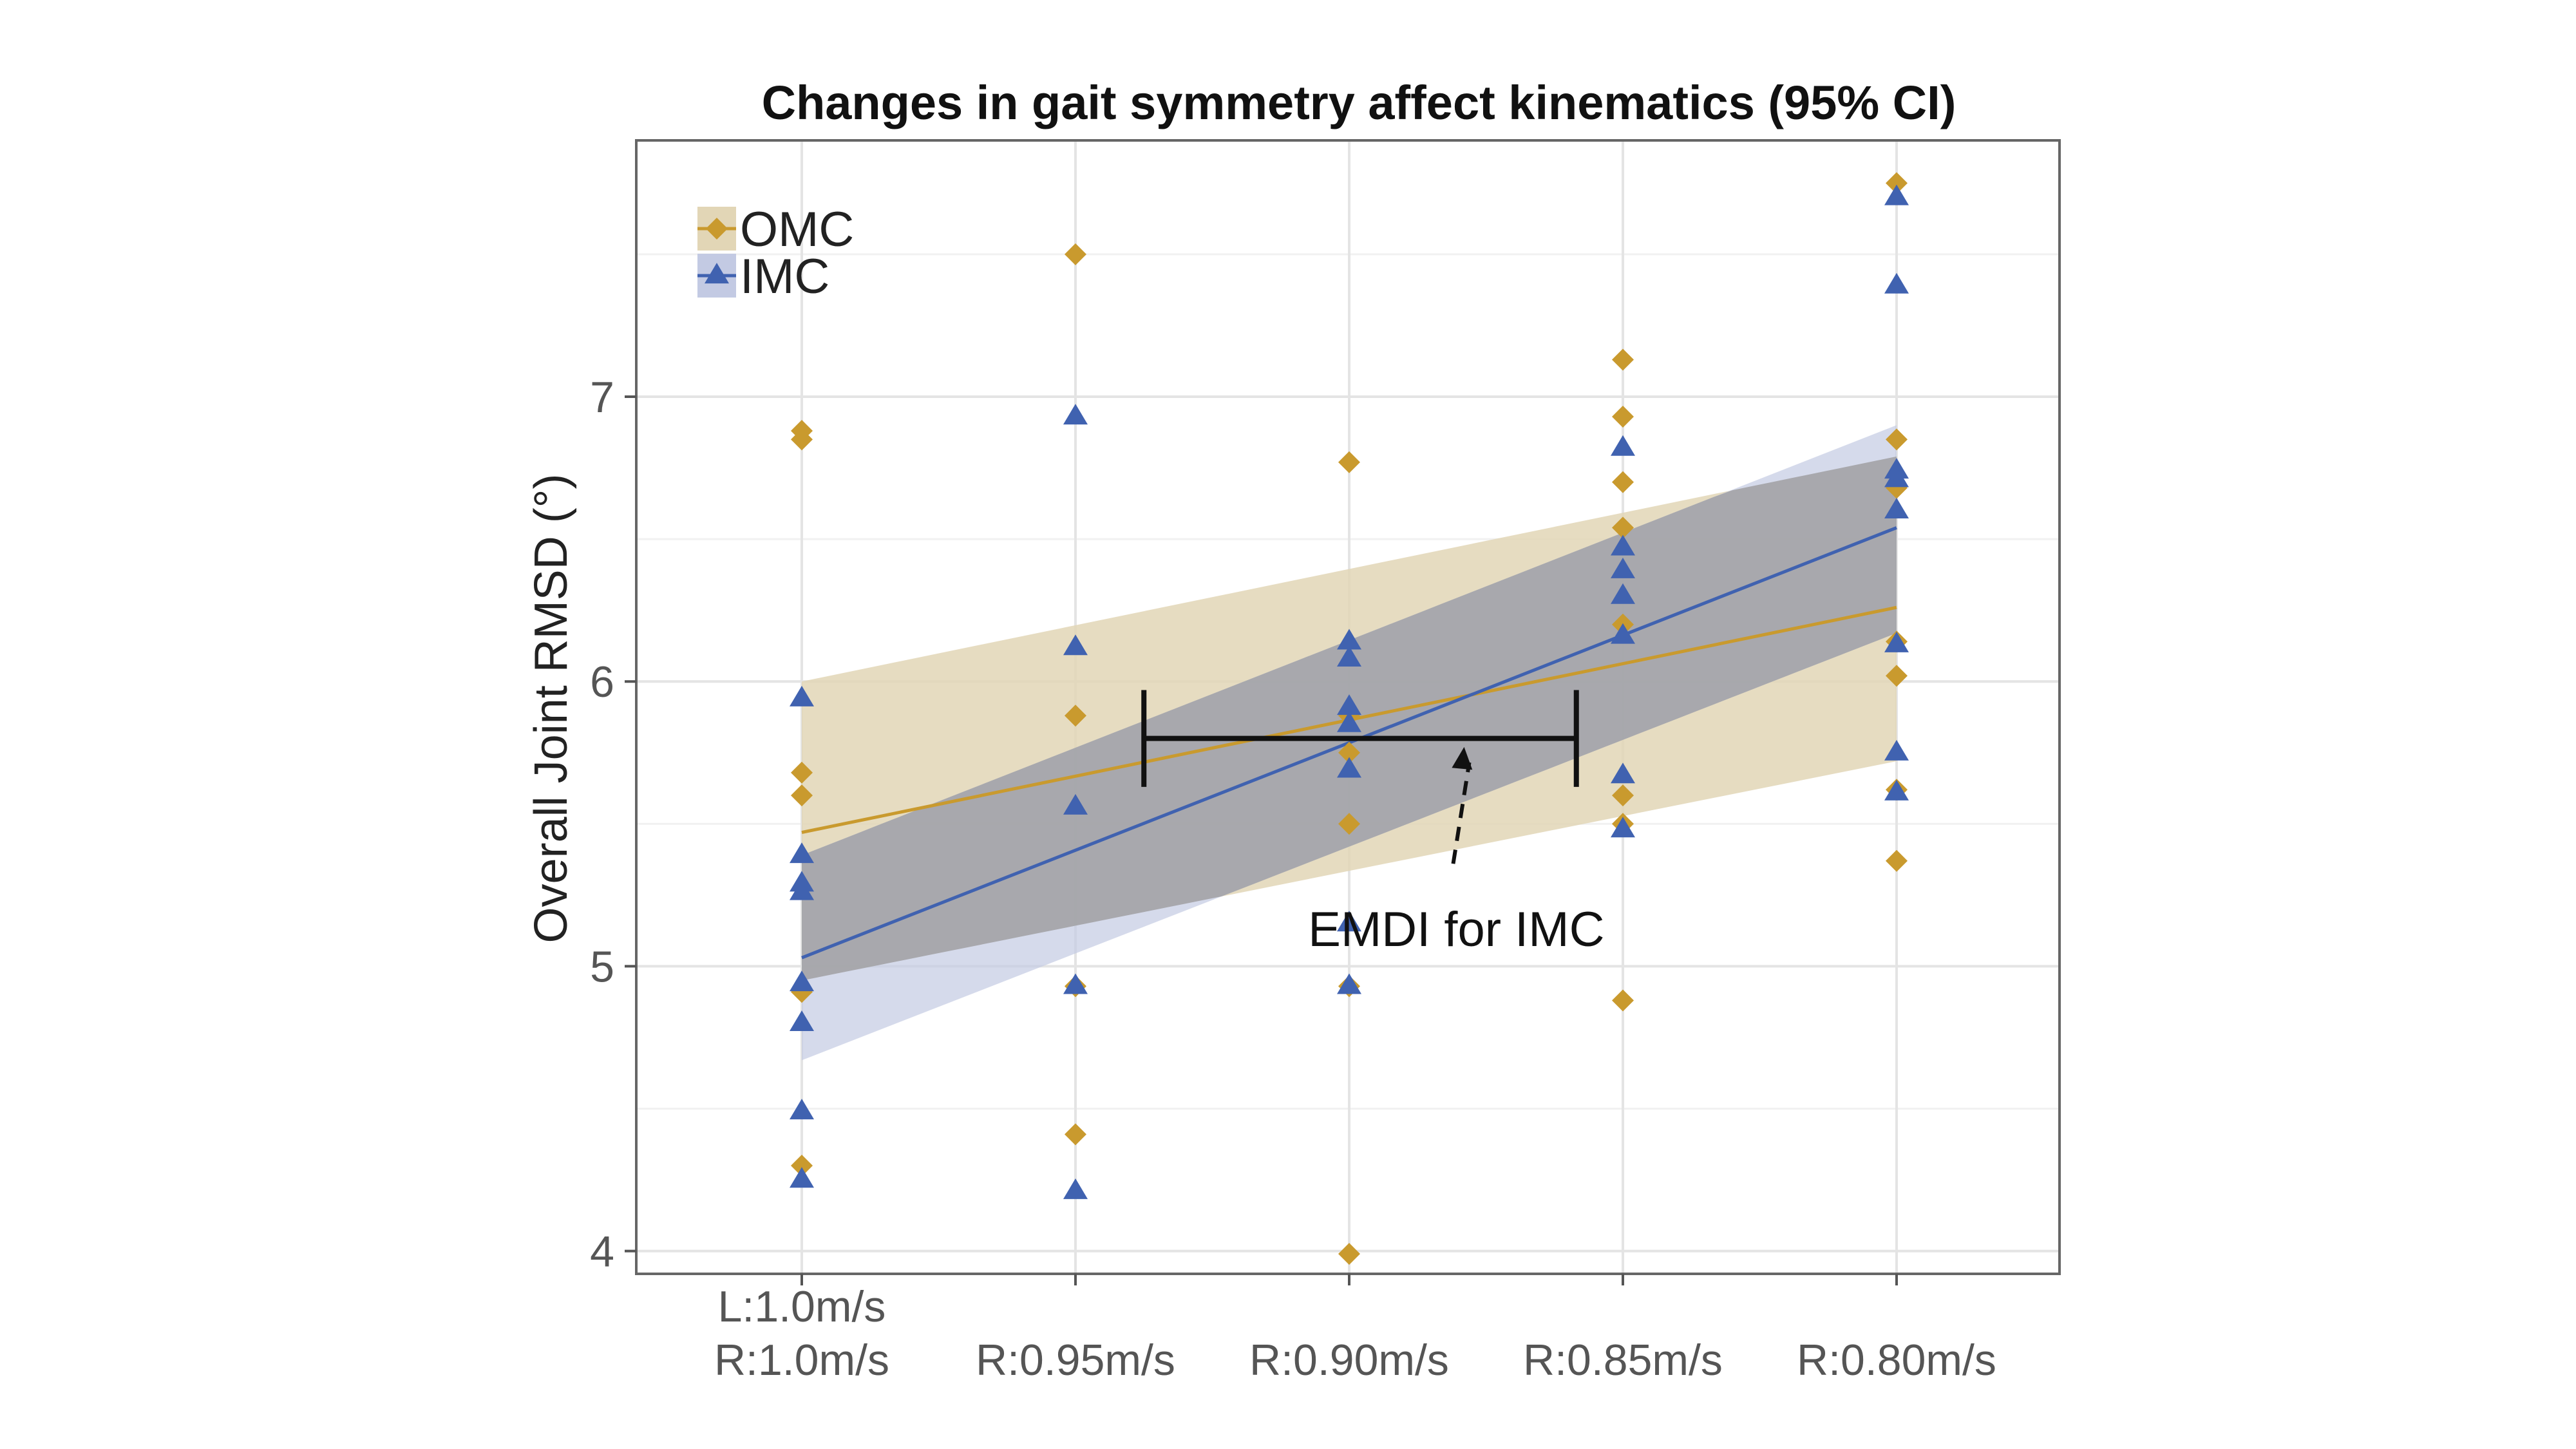  Describe the element at coordinates (1075, 1360) in the screenshot. I see `x-tick-label: R:0.95m/s` at that location.